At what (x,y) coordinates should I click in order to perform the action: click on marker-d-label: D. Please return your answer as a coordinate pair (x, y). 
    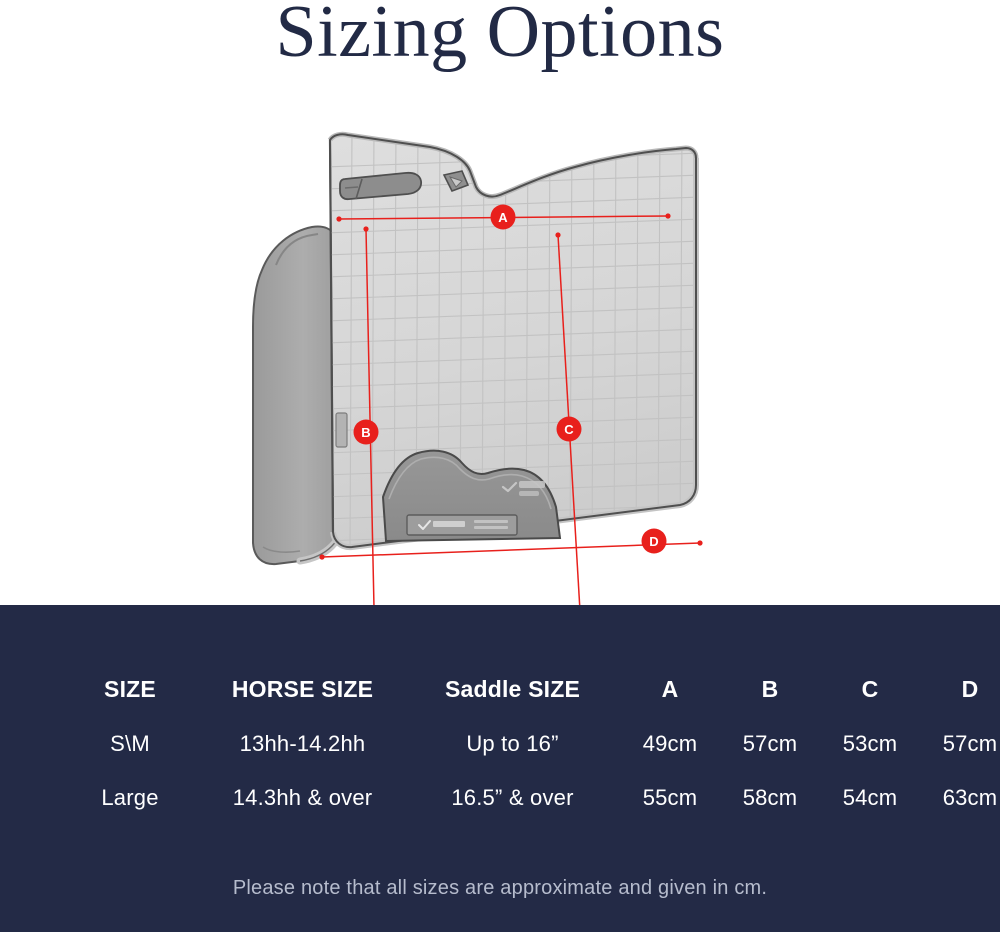
    Looking at the image, I should click on (653, 541).